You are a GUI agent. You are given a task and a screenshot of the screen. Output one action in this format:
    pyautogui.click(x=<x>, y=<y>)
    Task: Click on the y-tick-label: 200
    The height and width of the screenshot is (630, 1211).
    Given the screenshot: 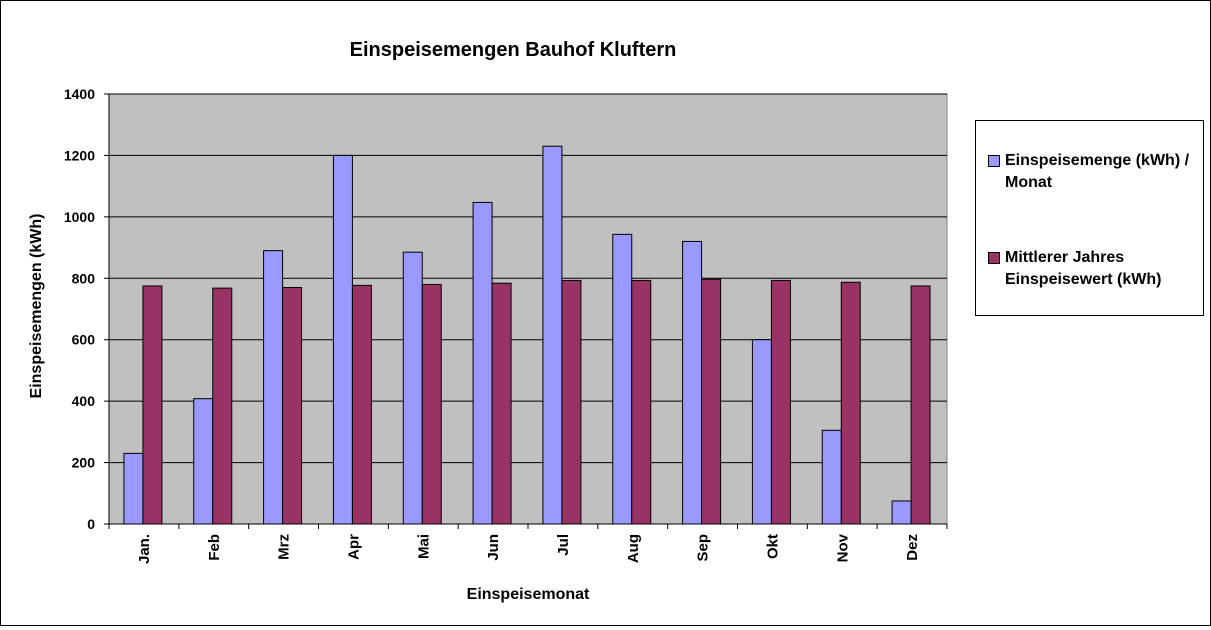 What is the action you would take?
    pyautogui.click(x=84, y=463)
    